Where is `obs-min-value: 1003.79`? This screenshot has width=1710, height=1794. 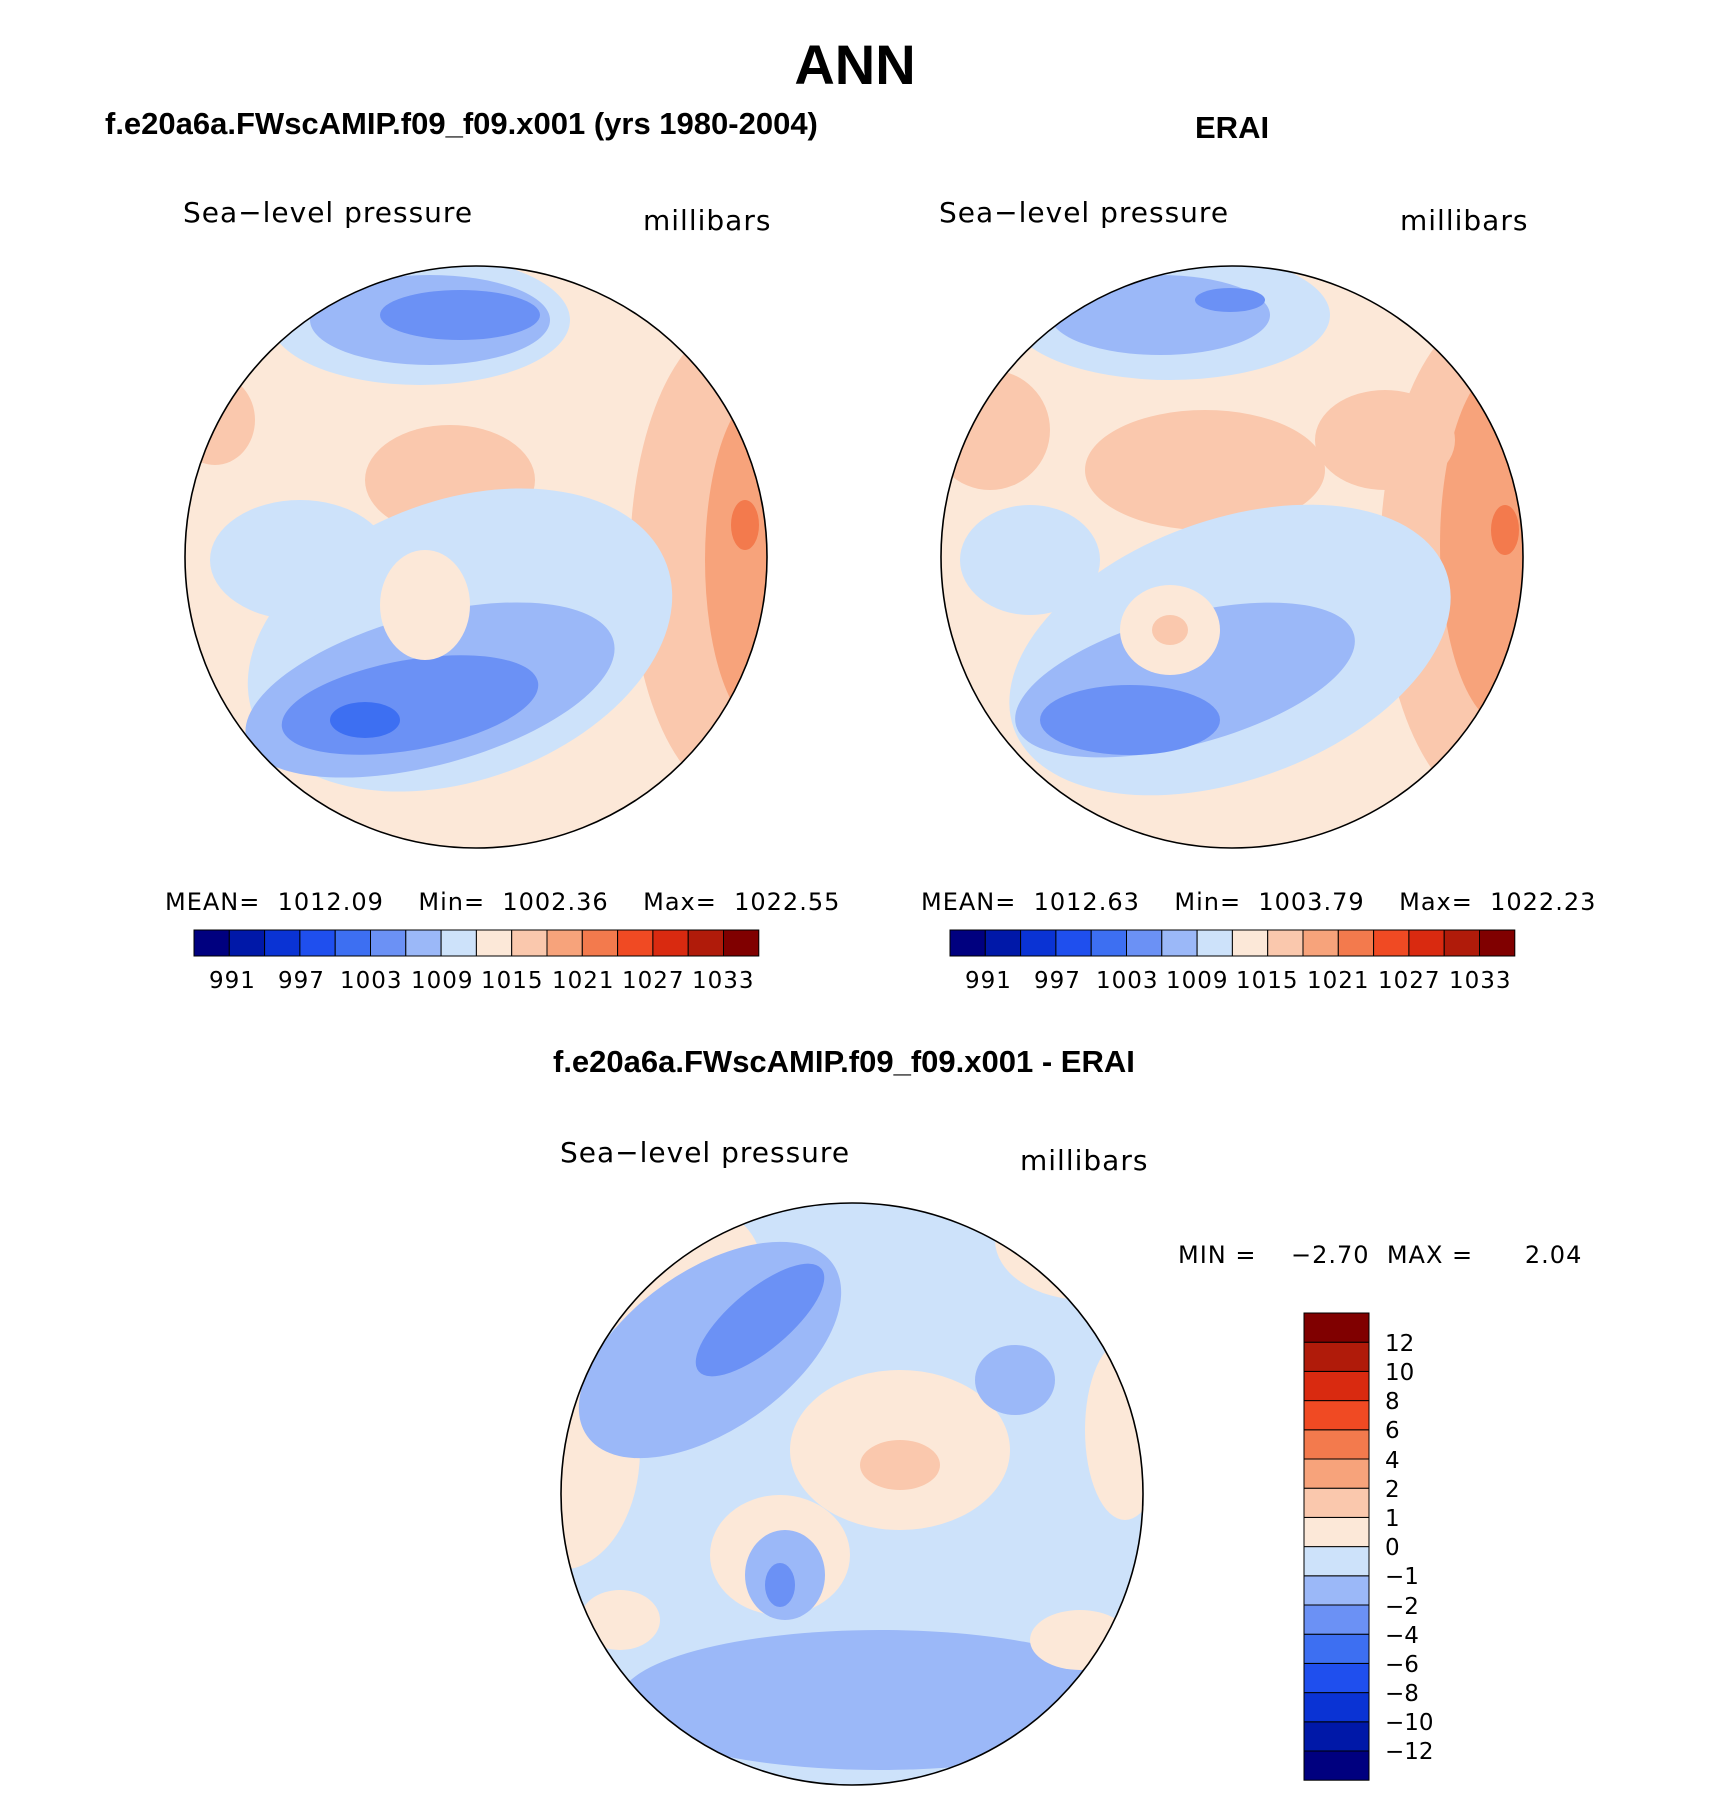
obs-min-value: 1003.79 is located at coordinates (1311, 902).